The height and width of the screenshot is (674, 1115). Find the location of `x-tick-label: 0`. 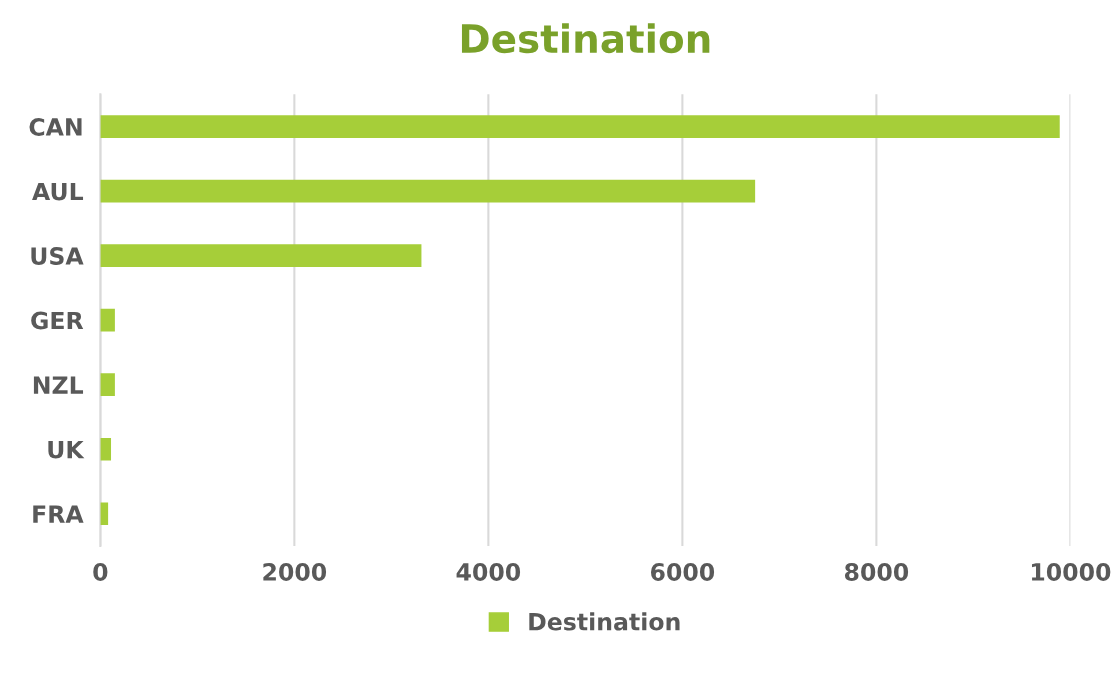

x-tick-label: 0 is located at coordinates (100, 572).